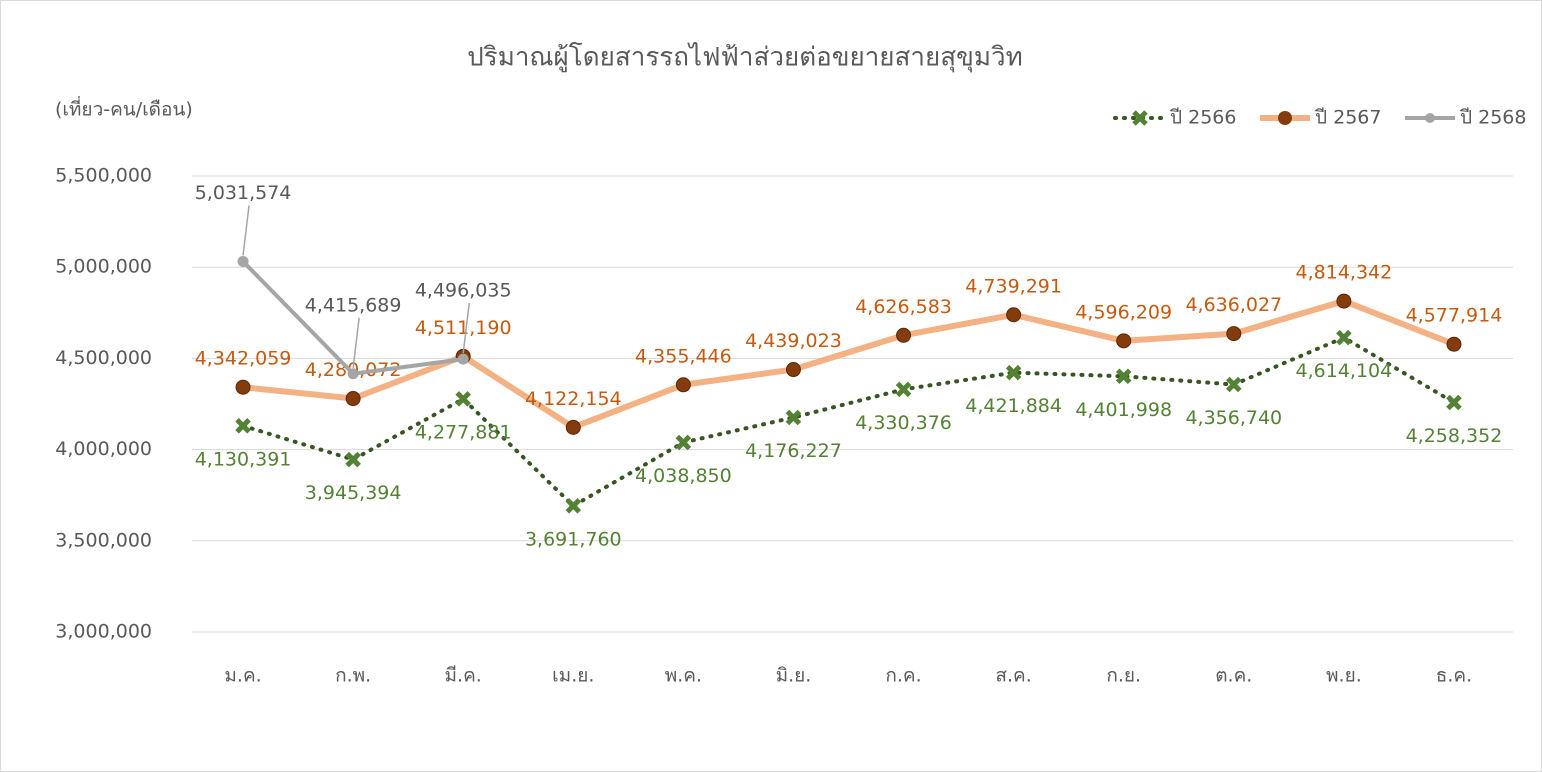  I want to click on x-tick-label: ก.ค., so click(903, 676).